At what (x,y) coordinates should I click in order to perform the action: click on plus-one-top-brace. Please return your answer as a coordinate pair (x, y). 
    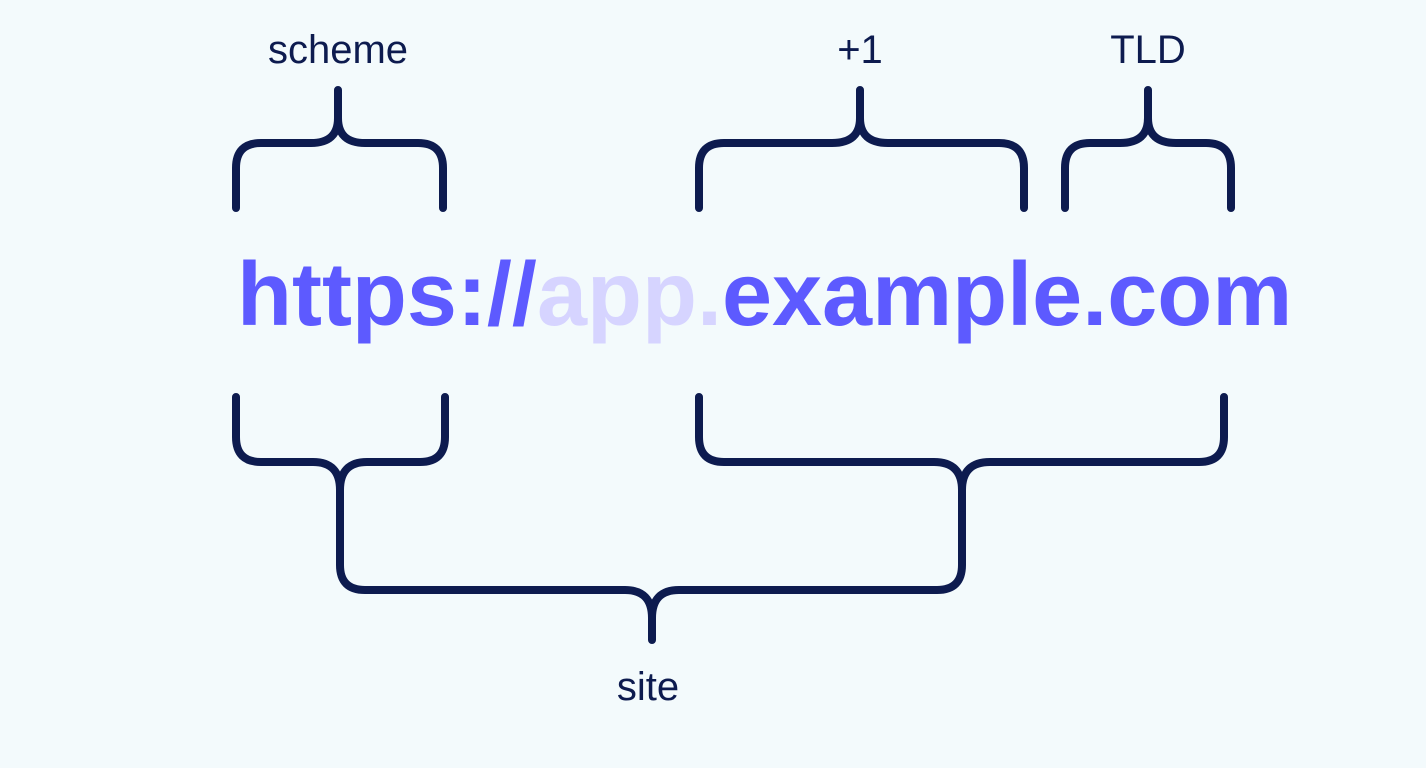
    Looking at the image, I should click on (861, 149).